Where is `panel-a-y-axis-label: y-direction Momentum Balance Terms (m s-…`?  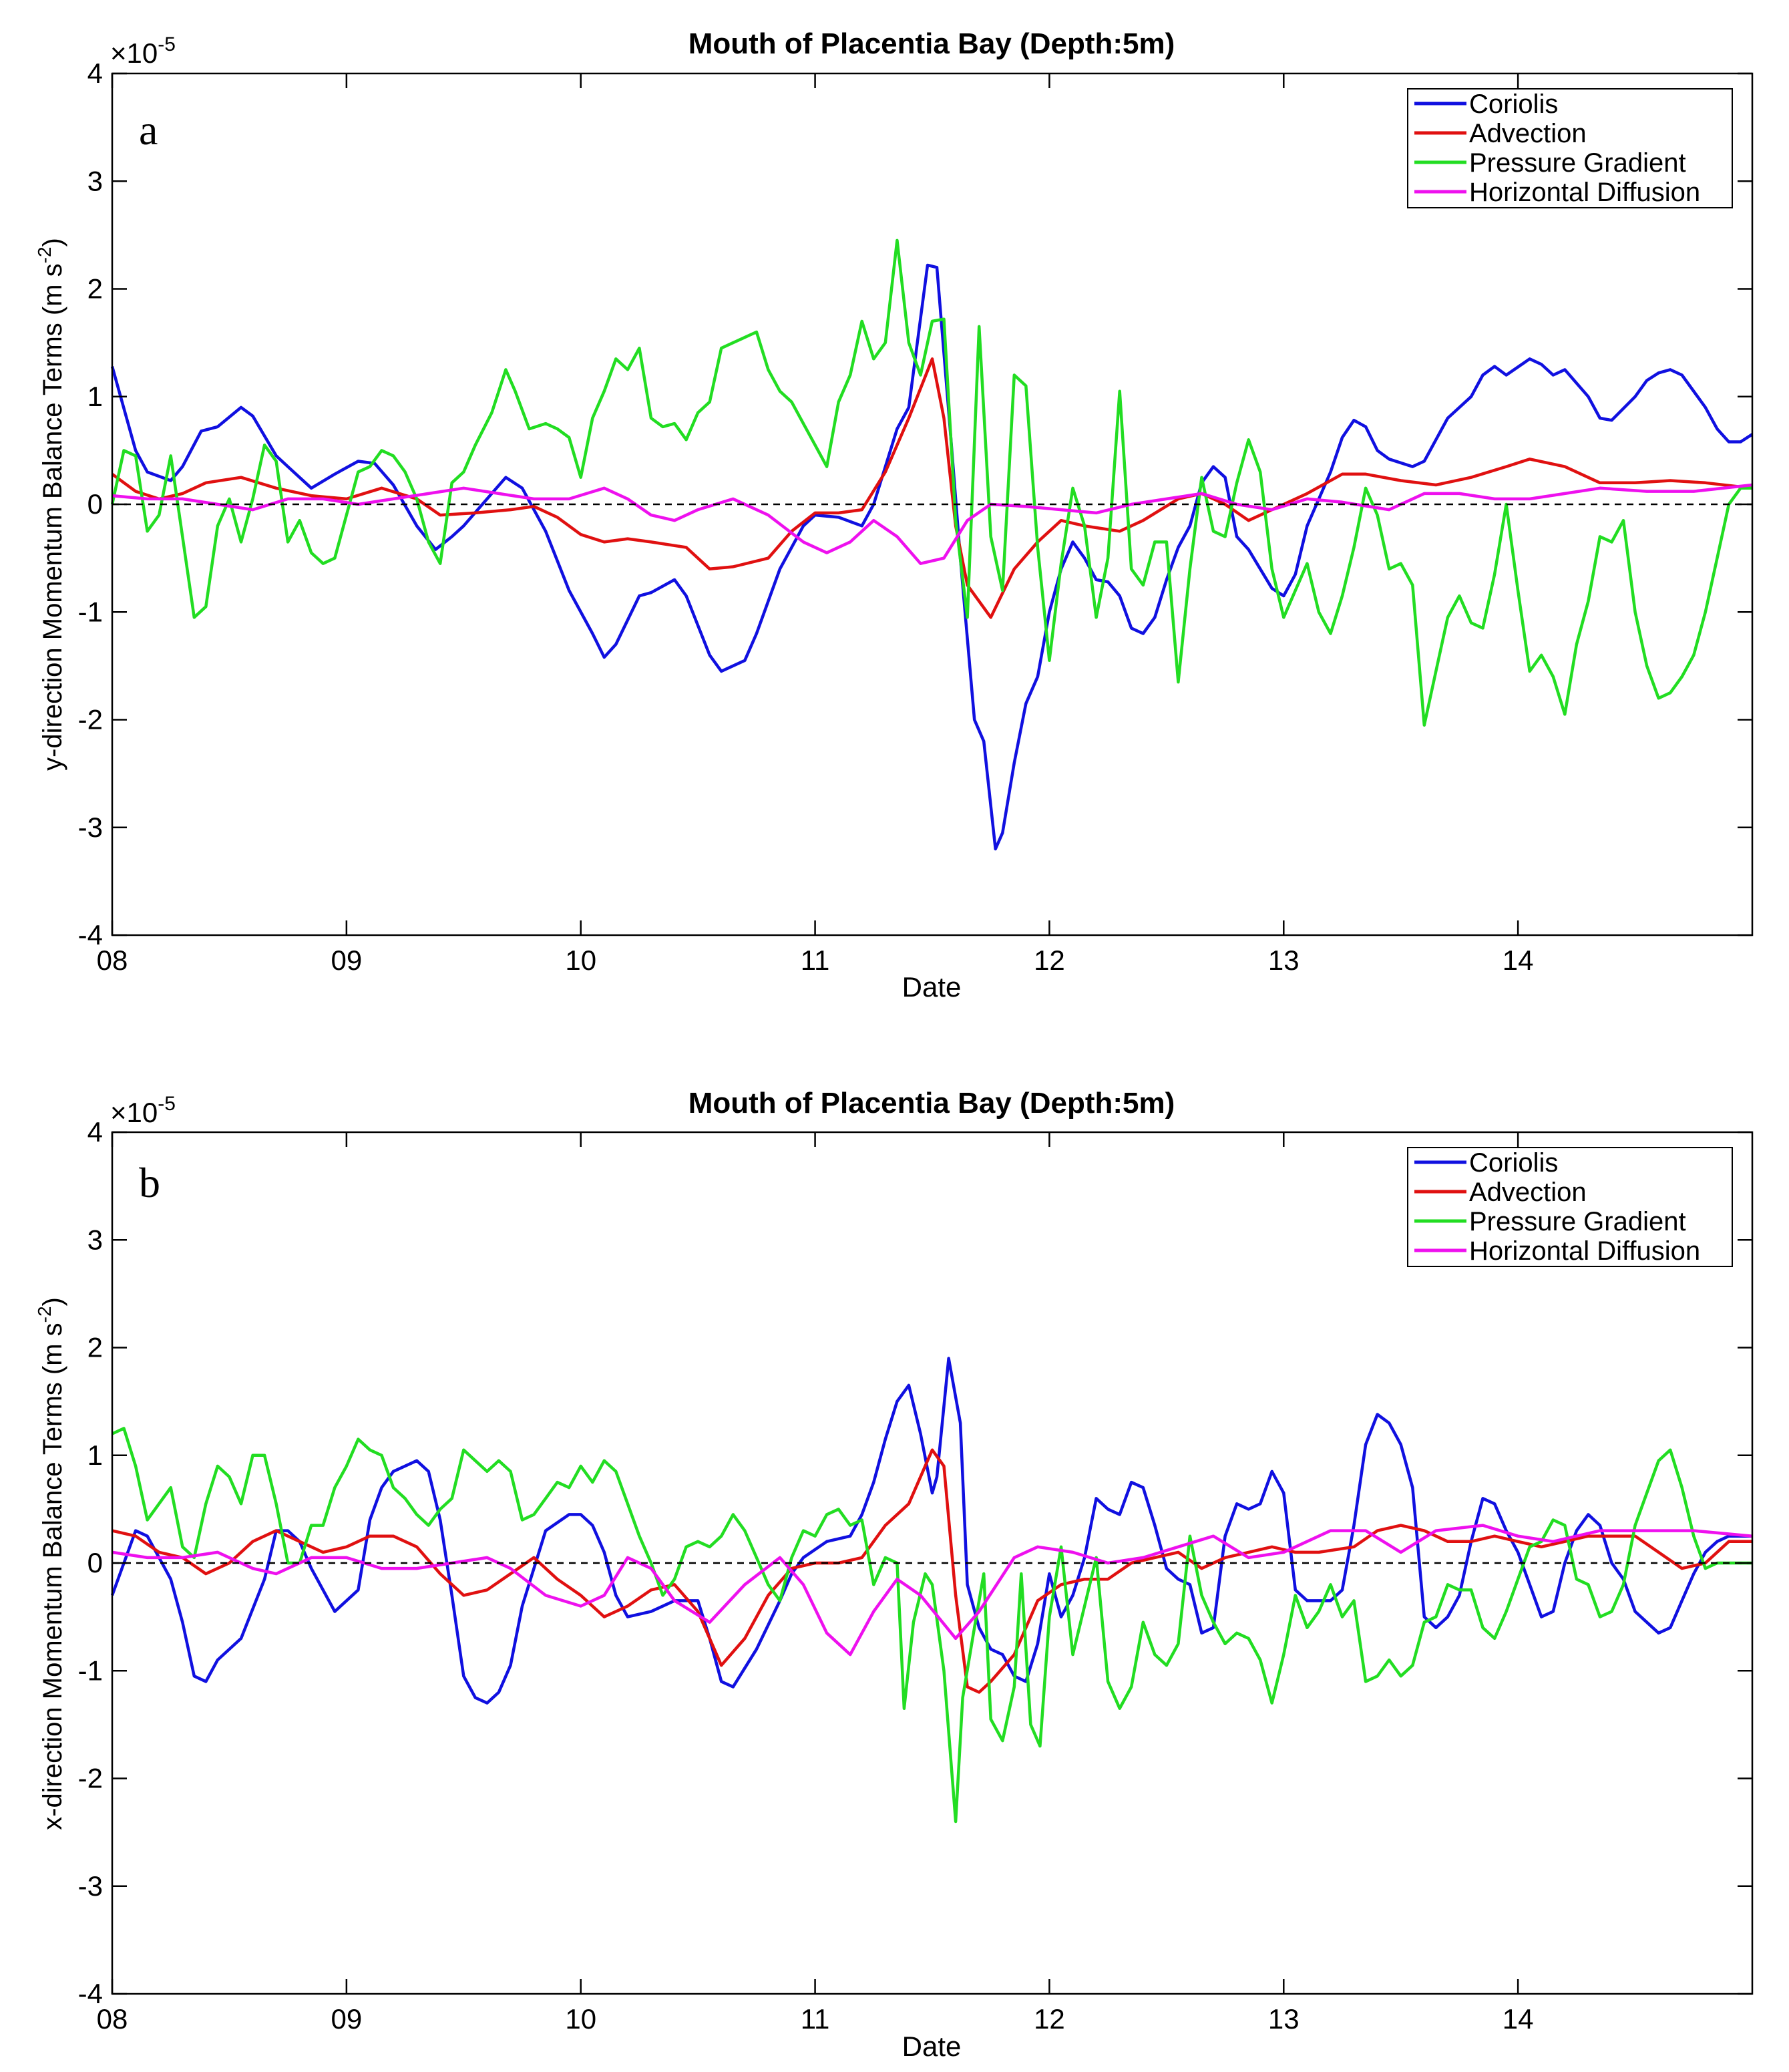
panel-a-y-axis-label: y-direction Momentum Balance Terms (m s-… is located at coordinates (50, 504).